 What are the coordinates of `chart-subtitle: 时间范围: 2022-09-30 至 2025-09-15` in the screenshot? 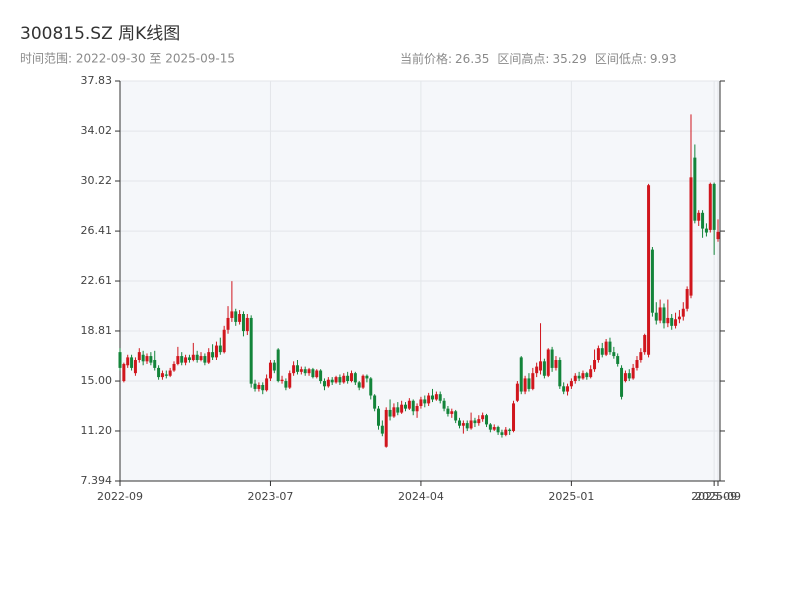 It's located at (127, 59).